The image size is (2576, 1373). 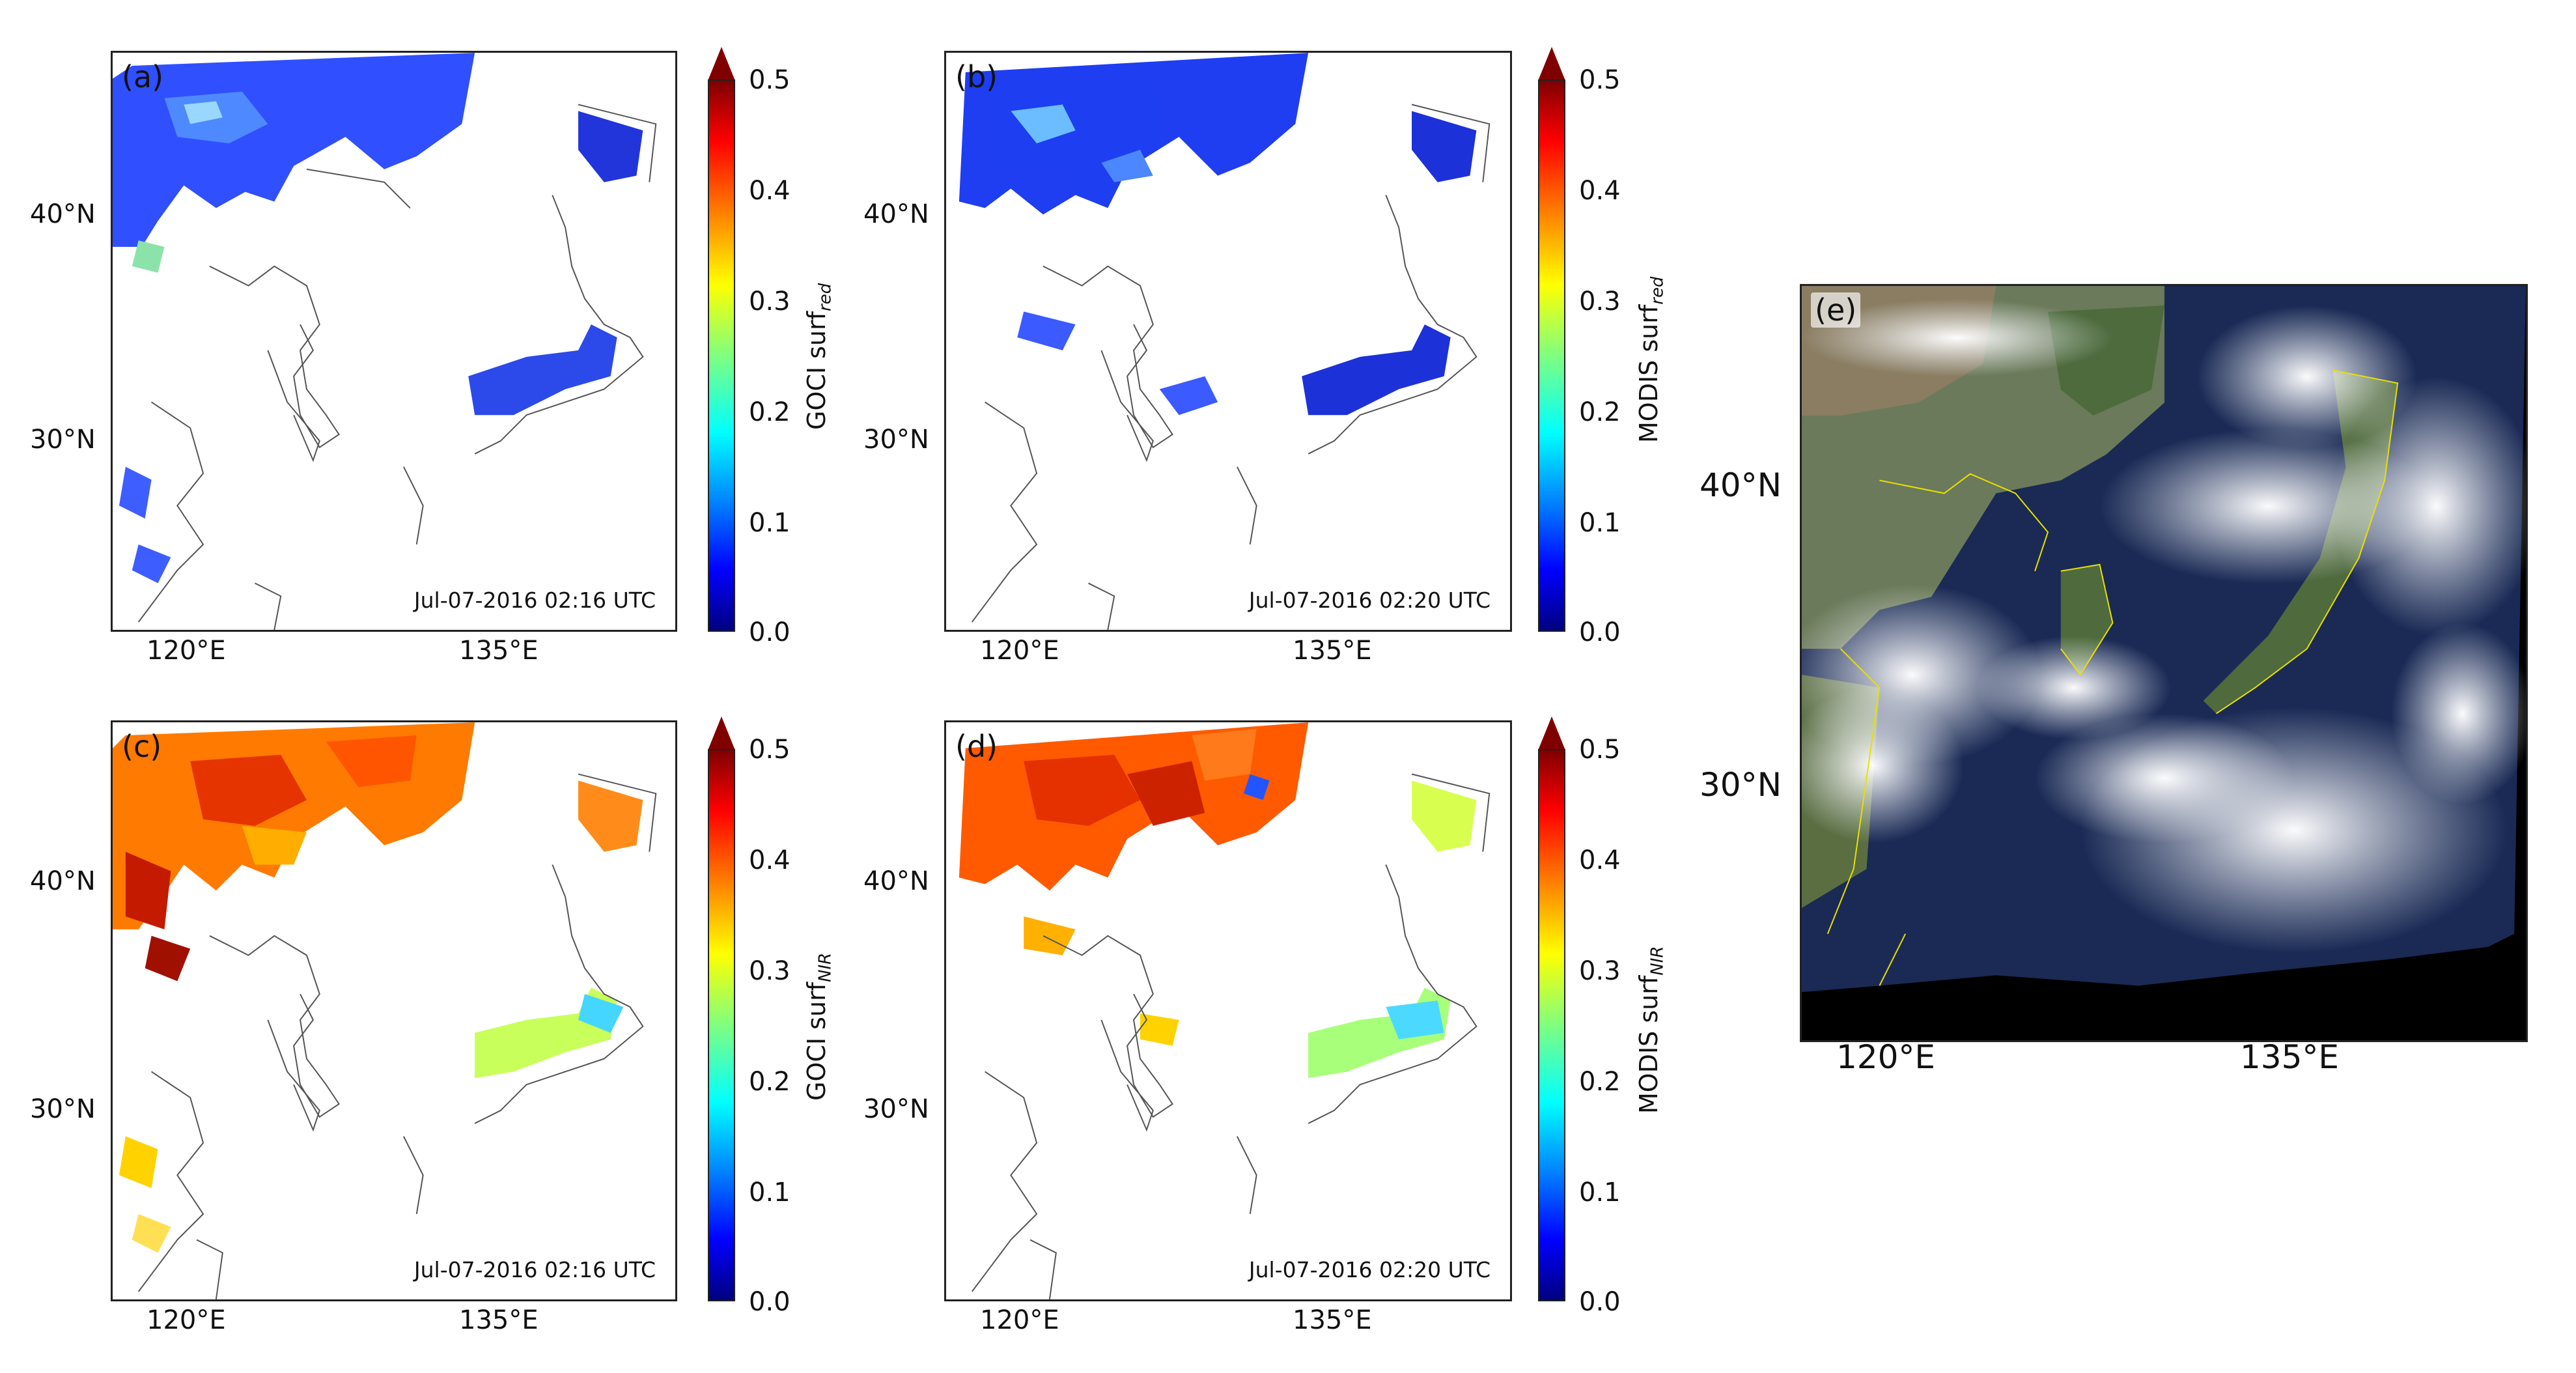 I want to click on panel-label-a: (a), so click(x=143, y=76).